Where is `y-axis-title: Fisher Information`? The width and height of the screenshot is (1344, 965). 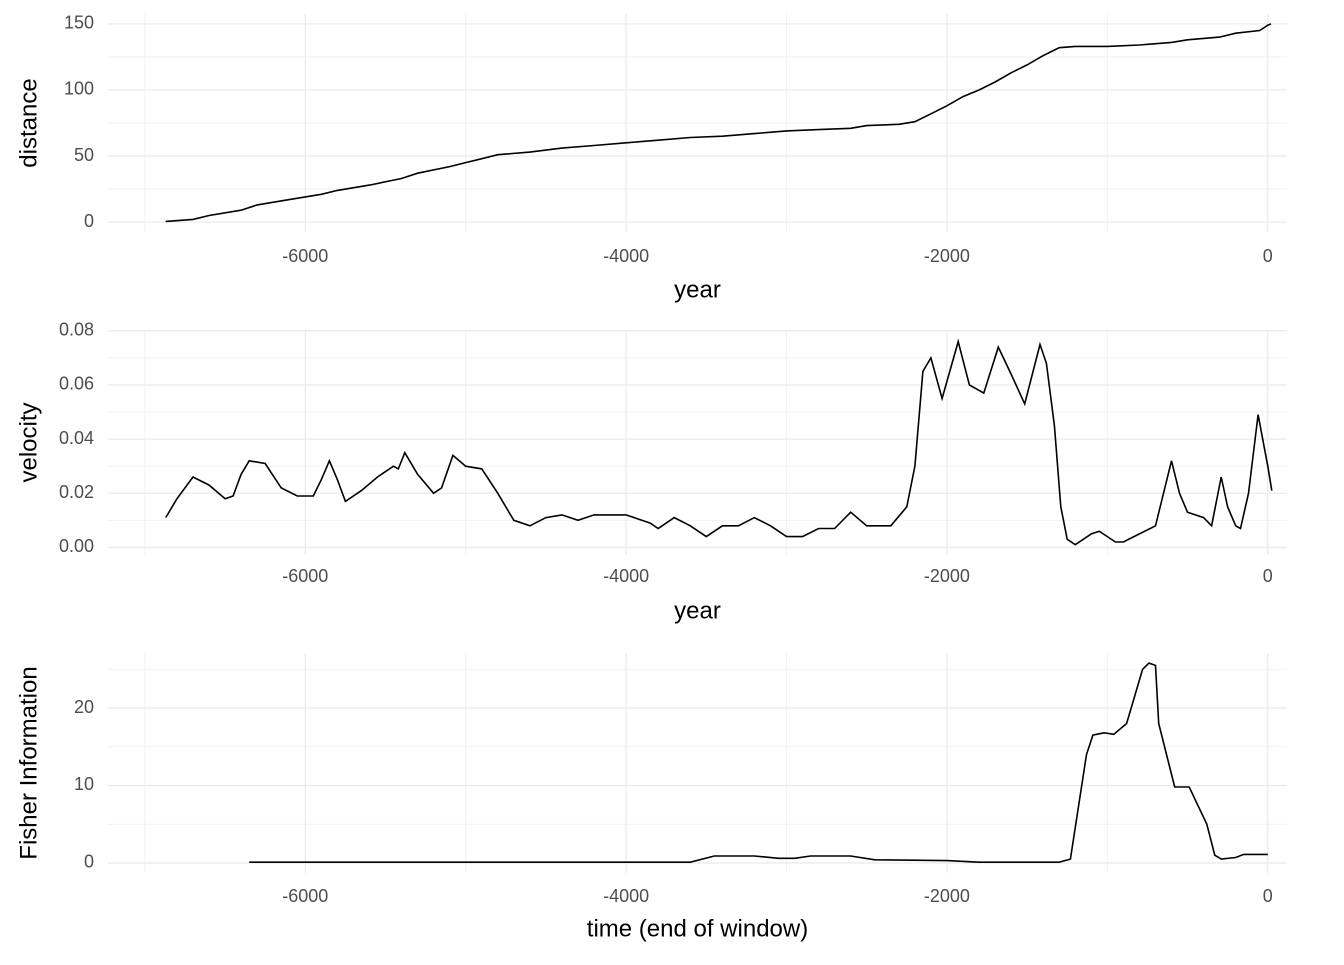
y-axis-title: Fisher Information is located at coordinates (28, 762).